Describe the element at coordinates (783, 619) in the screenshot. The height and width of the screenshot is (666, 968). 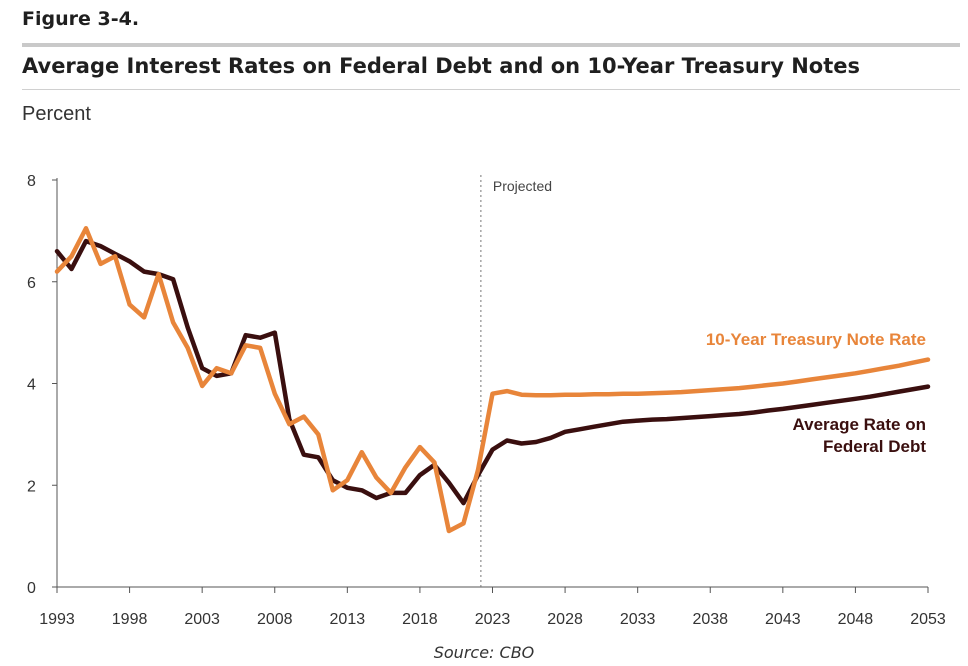
I see `x-tick-label: 2043` at that location.